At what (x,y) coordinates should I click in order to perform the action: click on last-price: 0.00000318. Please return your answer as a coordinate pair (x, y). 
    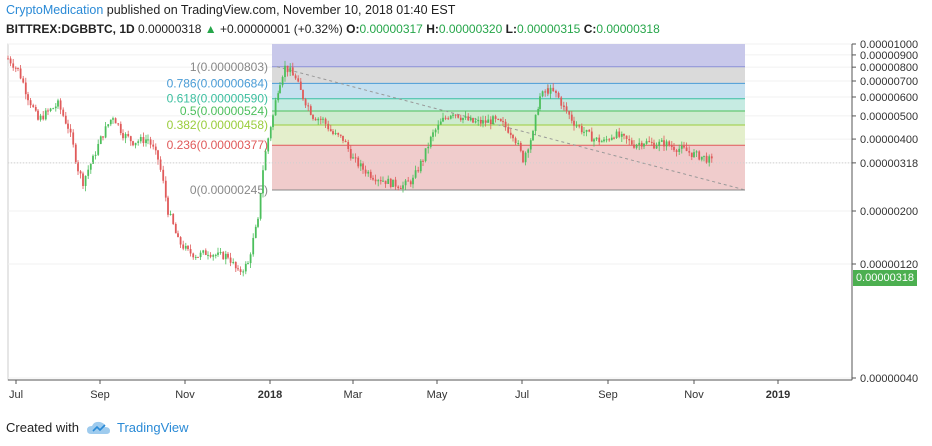
    Looking at the image, I should click on (170, 29).